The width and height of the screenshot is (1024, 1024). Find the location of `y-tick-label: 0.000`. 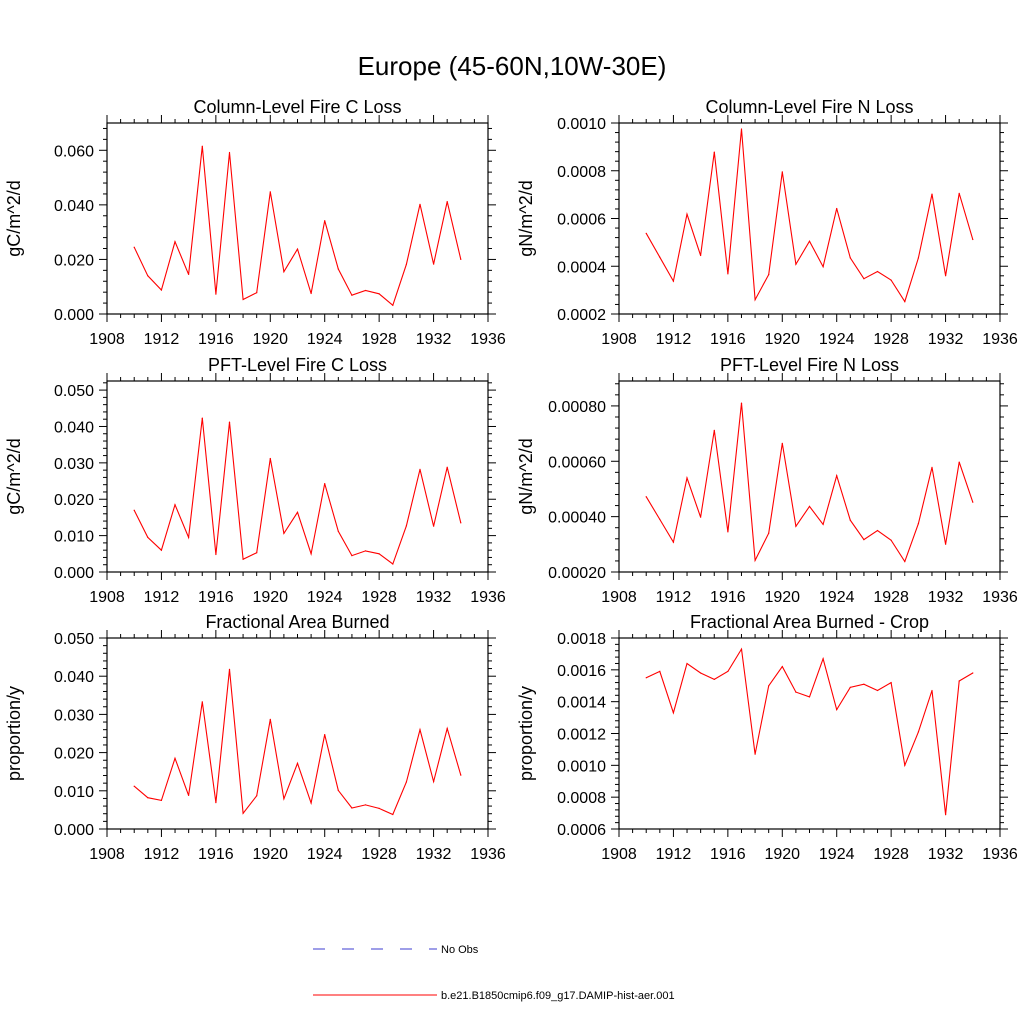

y-tick-label: 0.000 is located at coordinates (74, 830).